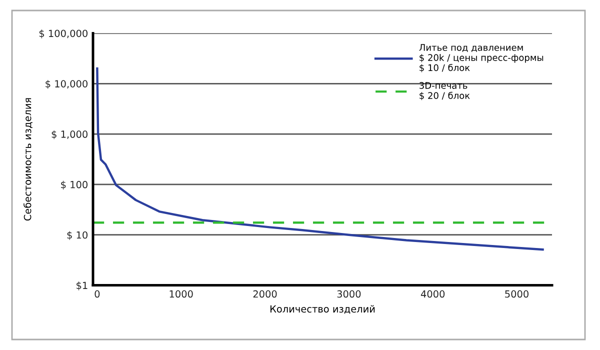 The image size is (600, 350). I want to click on y-tick-label: $ 1,000, so click(70, 135).